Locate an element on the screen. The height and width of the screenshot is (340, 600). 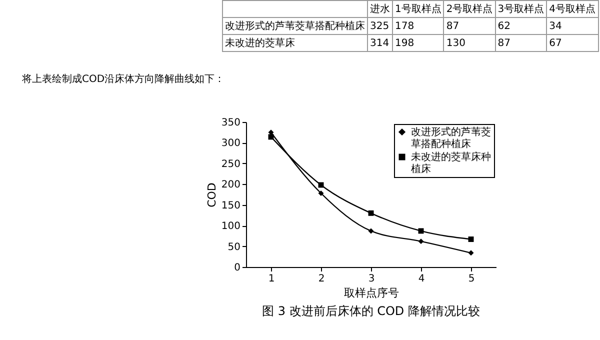
x-tick-label: 1 is located at coordinates (271, 279).